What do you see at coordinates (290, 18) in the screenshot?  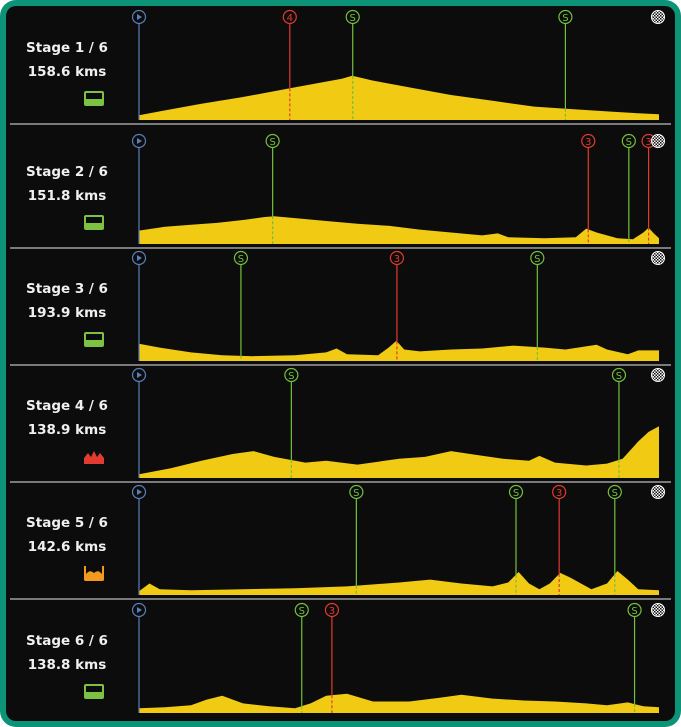 I see `marker-label: 4` at bounding box center [290, 18].